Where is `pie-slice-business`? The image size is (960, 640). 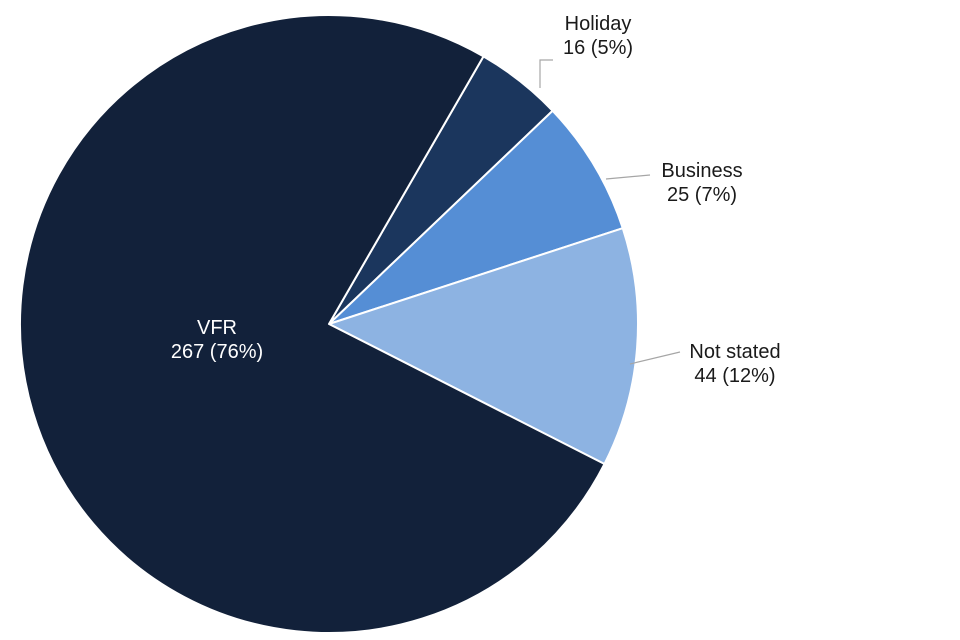 pie-slice-business is located at coordinates (476, 217).